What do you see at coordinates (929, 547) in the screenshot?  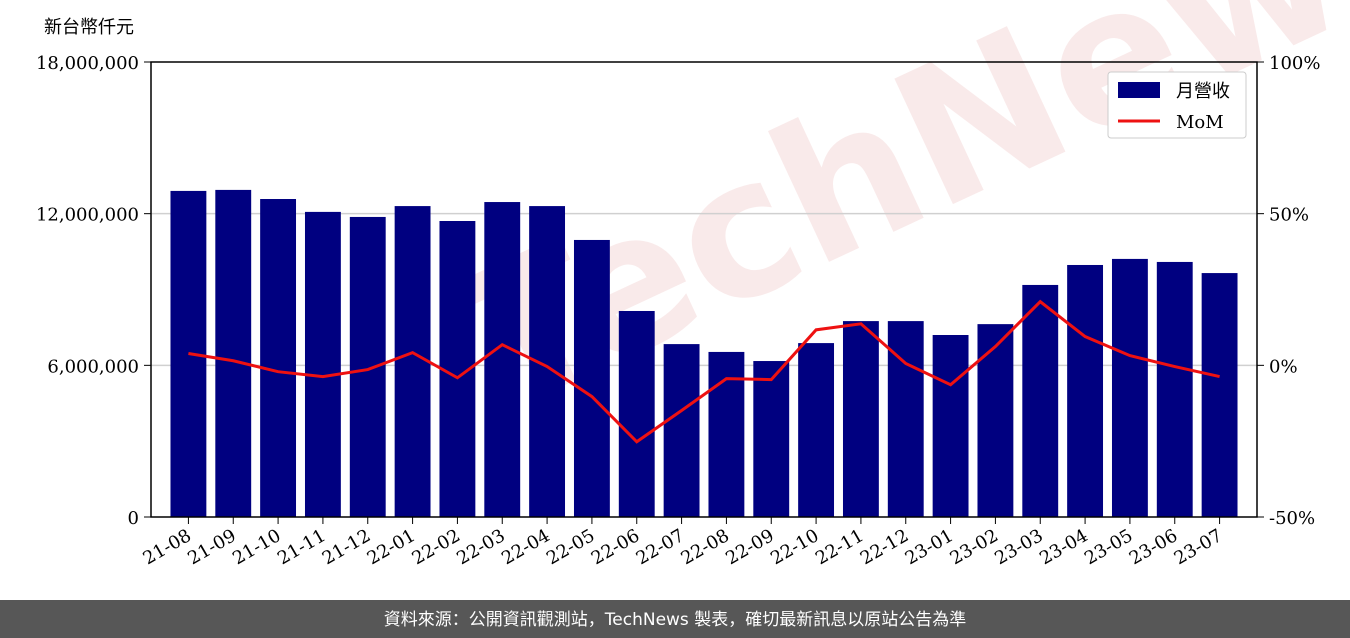 I see `x-tick-label: 23-01` at bounding box center [929, 547].